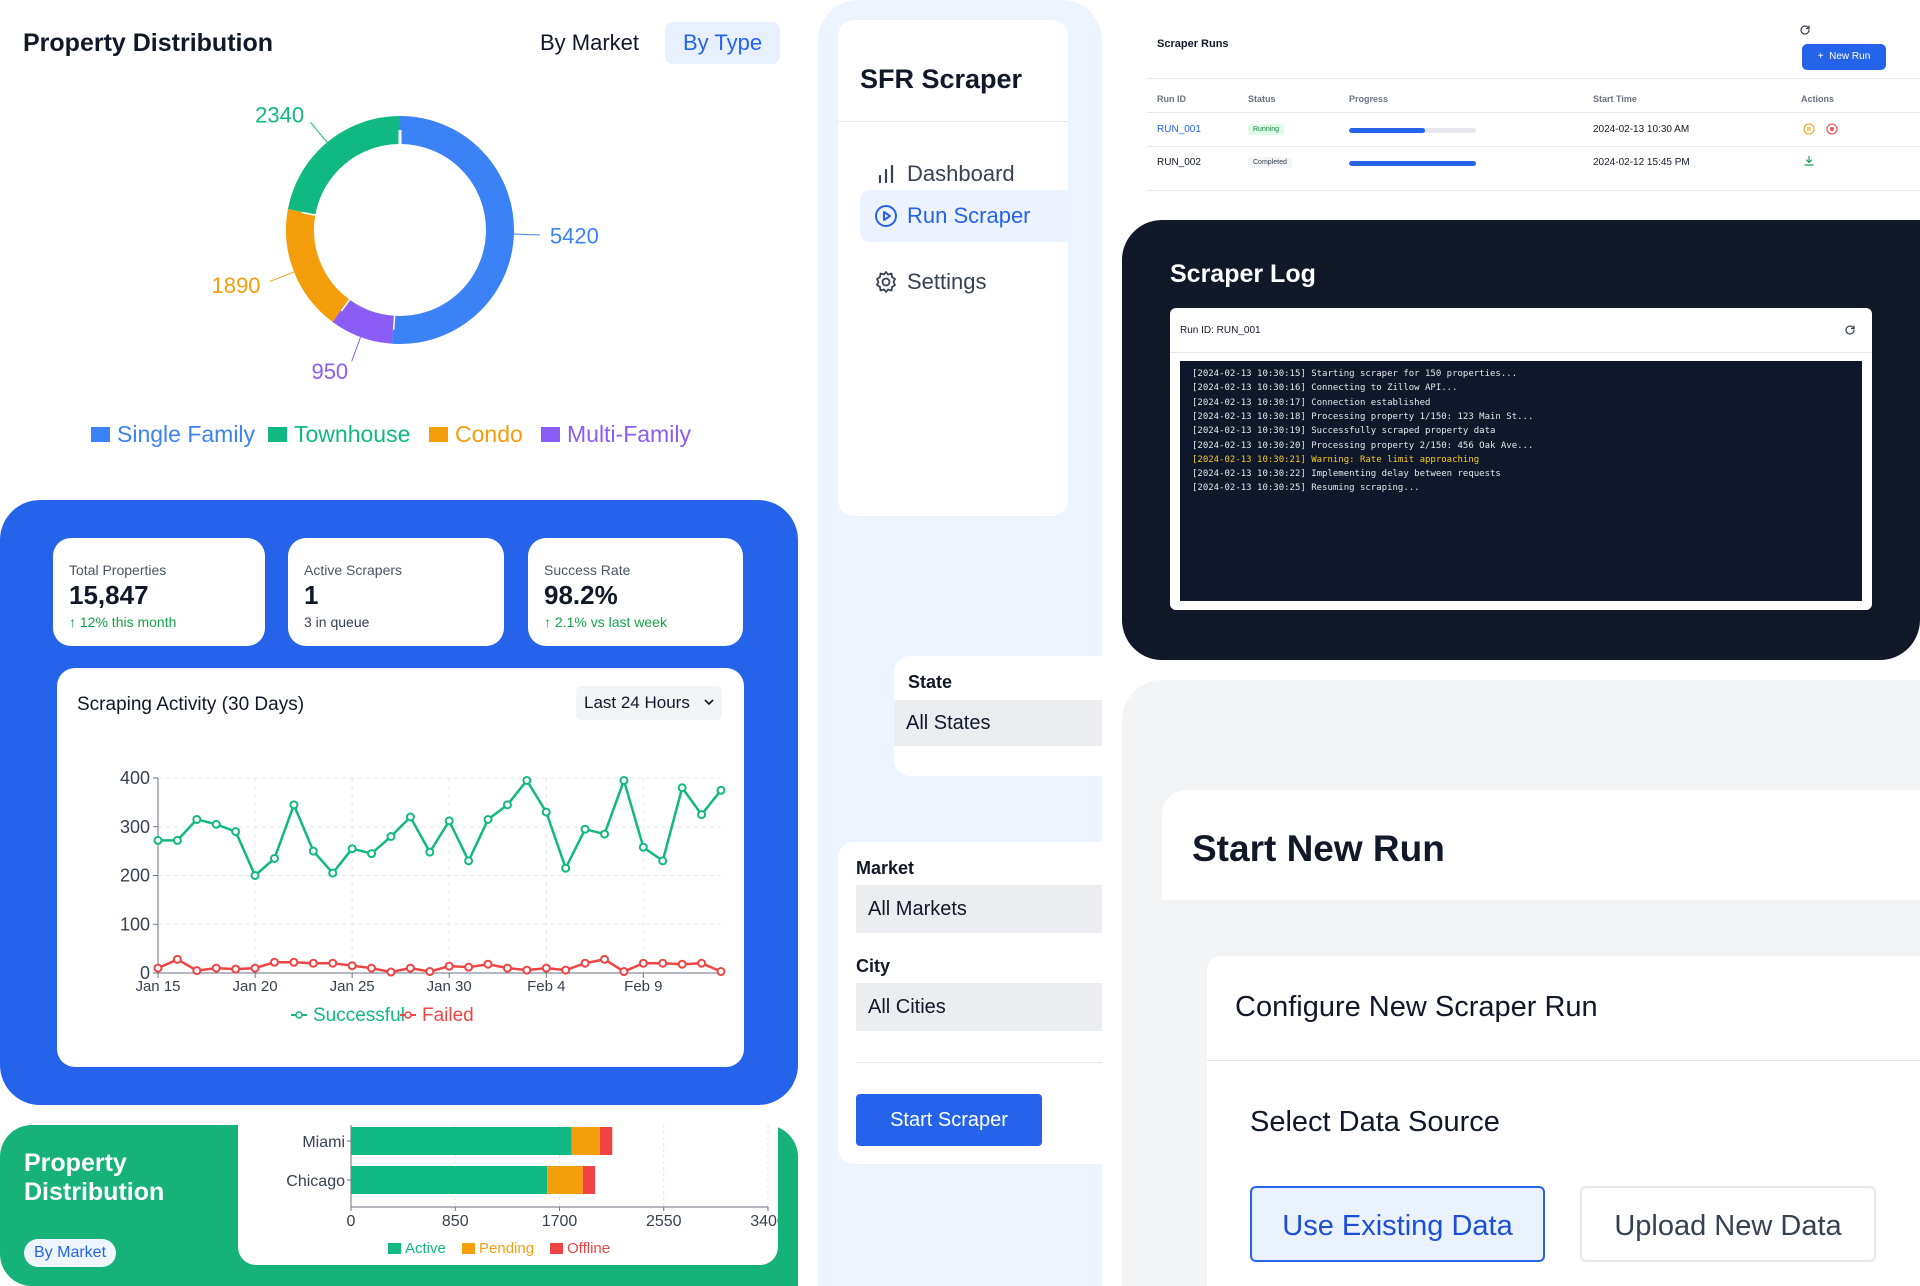 Image resolution: width=1920 pixels, height=1286 pixels. Describe the element at coordinates (886, 282) in the screenshot. I see `gear-icon` at that location.